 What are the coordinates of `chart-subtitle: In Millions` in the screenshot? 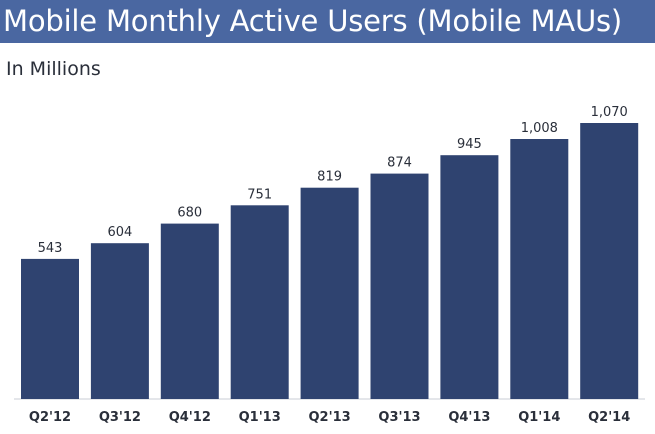 It's located at (53, 69).